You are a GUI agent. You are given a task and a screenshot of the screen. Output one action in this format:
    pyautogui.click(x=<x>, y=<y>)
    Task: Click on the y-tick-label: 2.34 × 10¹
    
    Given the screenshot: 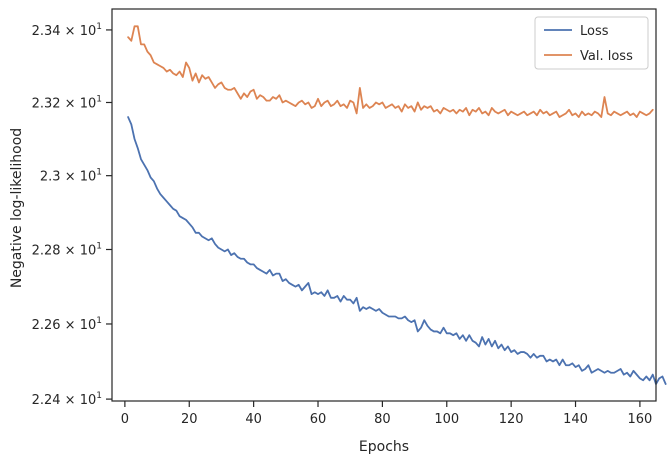 What is the action you would take?
    pyautogui.click(x=67, y=30)
    